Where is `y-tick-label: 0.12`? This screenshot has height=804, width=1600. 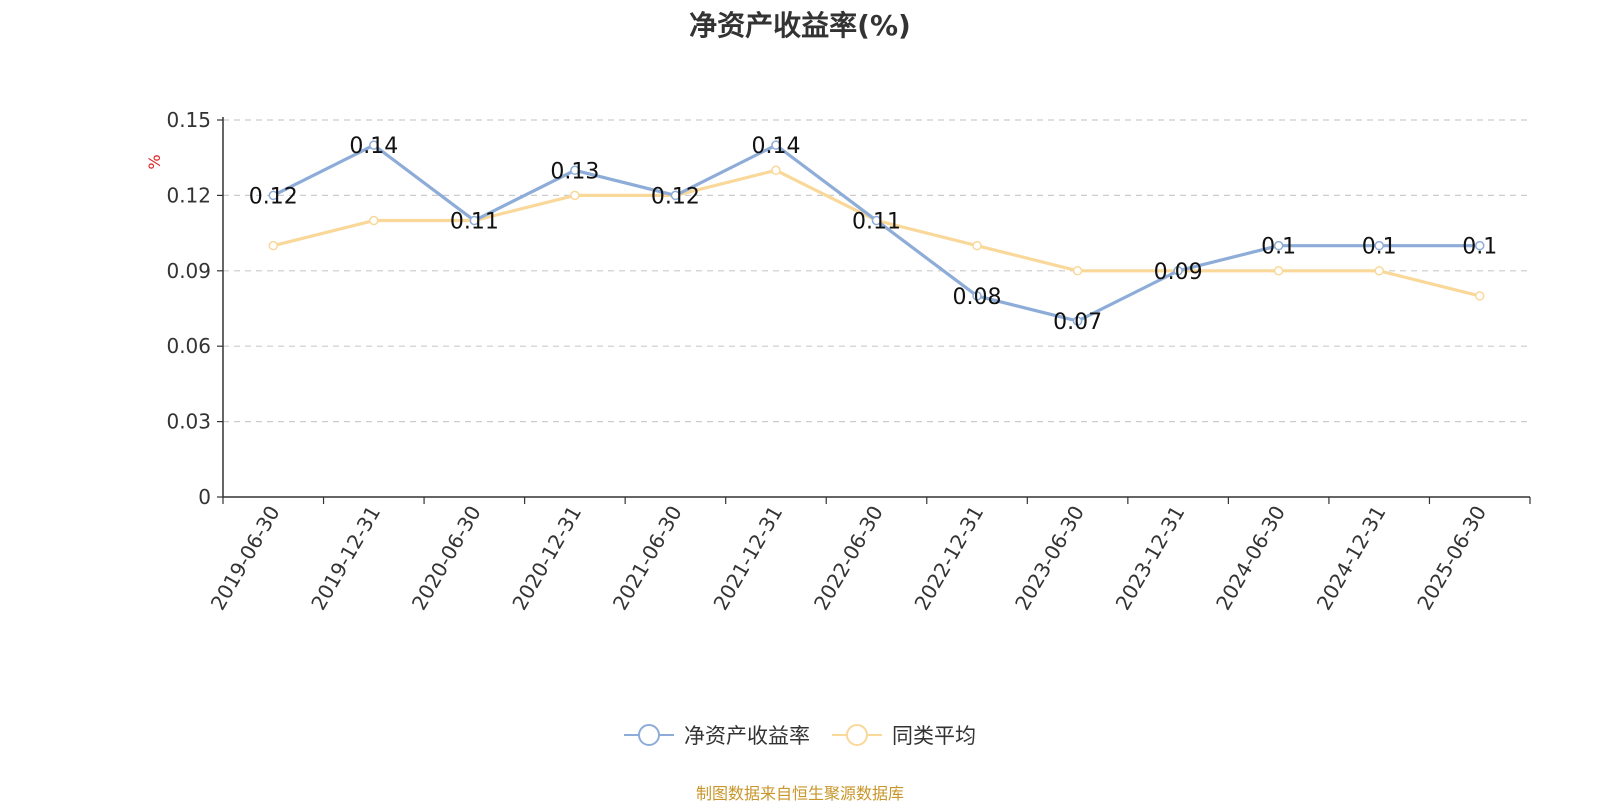 y-tick-label: 0.12 is located at coordinates (188, 195).